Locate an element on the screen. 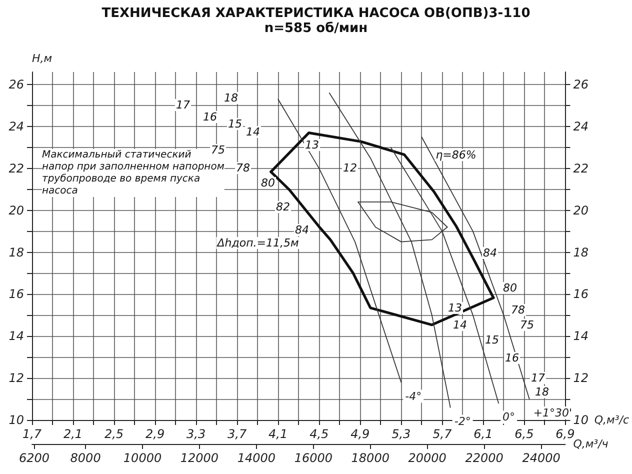 This screenshot has height=474, width=632. x2-tick-label: 16000 is located at coordinates (313, 458).